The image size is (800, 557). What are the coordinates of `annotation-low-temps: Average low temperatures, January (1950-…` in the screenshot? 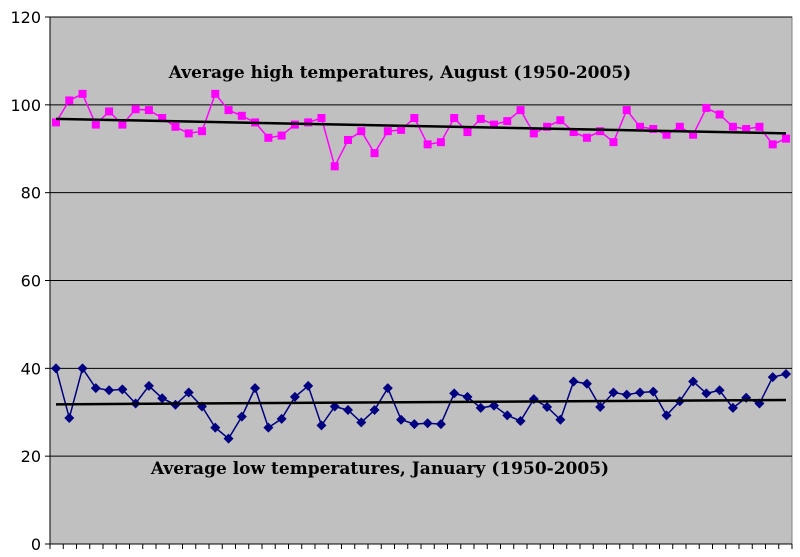 It's located at (379, 469).